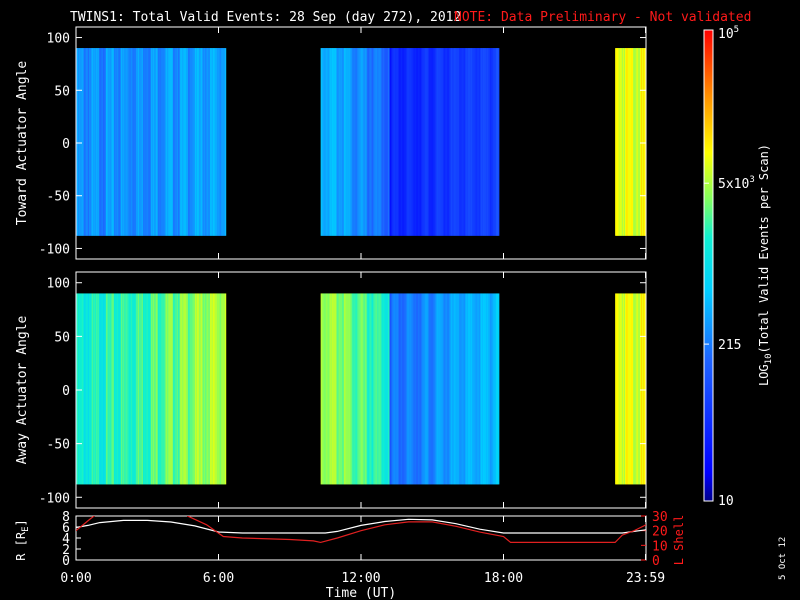 The width and height of the screenshot is (800, 600). I want to click on orbit-left-ytick-label: 4, so click(66, 539).